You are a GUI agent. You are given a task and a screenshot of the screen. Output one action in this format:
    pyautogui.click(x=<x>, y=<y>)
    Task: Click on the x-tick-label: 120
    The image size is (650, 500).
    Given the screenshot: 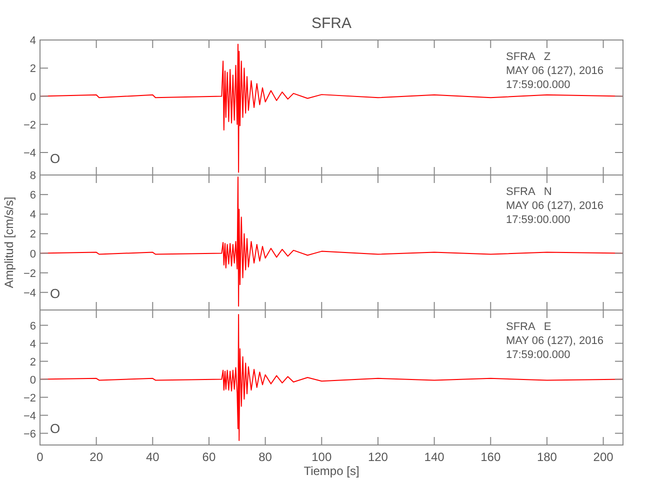 What is the action you would take?
    pyautogui.click(x=378, y=457)
    